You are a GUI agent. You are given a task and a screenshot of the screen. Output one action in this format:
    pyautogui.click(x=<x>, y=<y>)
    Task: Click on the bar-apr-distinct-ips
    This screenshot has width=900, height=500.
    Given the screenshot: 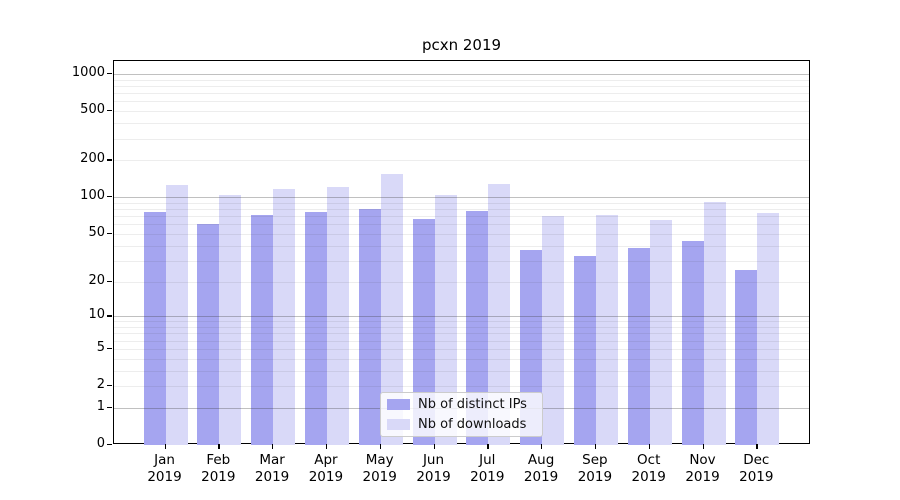 What is the action you would take?
    pyautogui.click(x=315, y=328)
    